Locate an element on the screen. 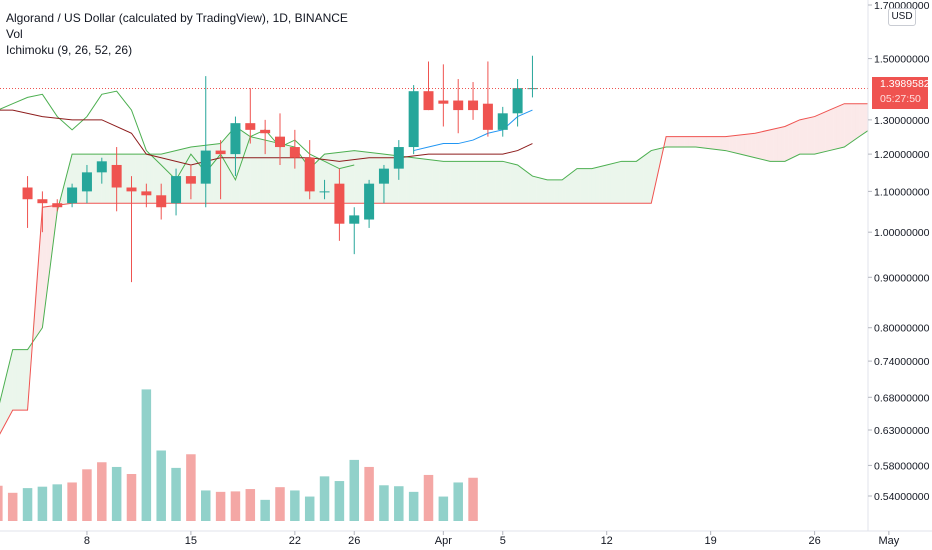 The image size is (932, 550). last-price-value: 1.39895828 is located at coordinates (906, 84).